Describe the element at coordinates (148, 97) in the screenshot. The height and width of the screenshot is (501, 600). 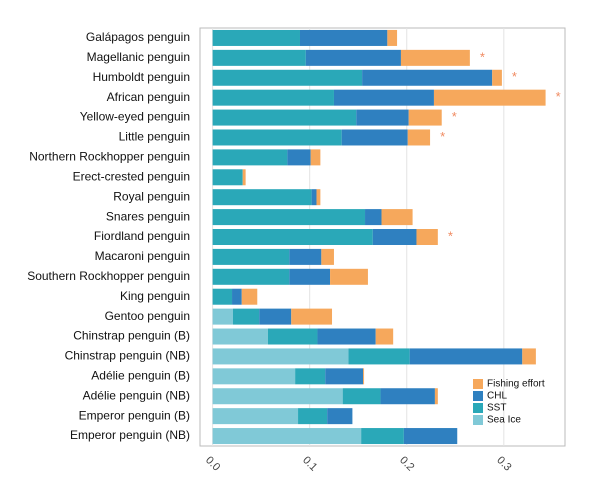
I see `y-tick-label: African penguin` at that location.